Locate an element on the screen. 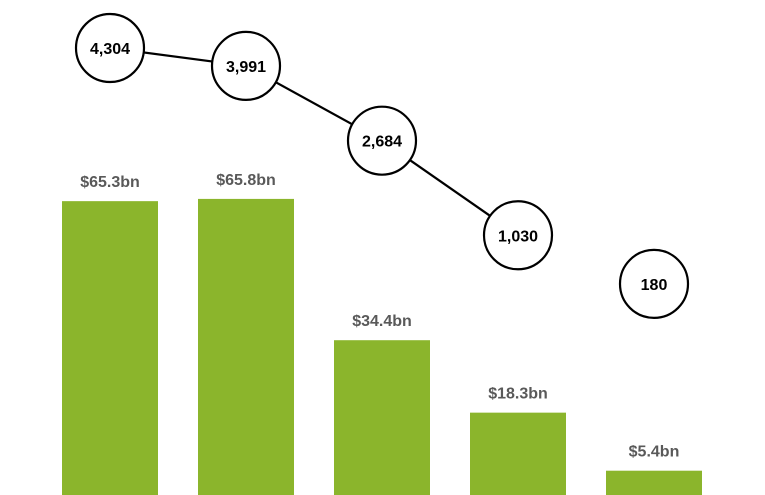 This screenshot has width=765, height=495. bubble-value-label-5: 180 is located at coordinates (654, 285).